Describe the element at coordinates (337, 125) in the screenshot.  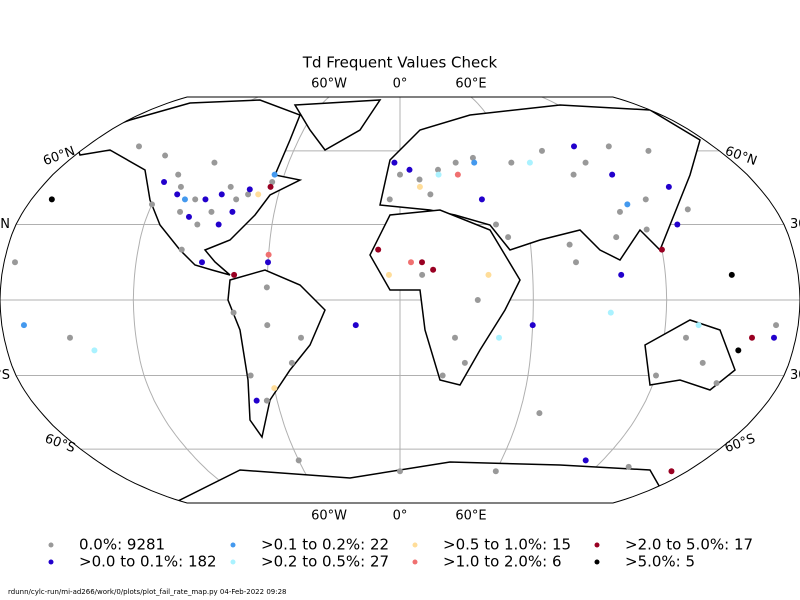
I see `greenland` at that location.